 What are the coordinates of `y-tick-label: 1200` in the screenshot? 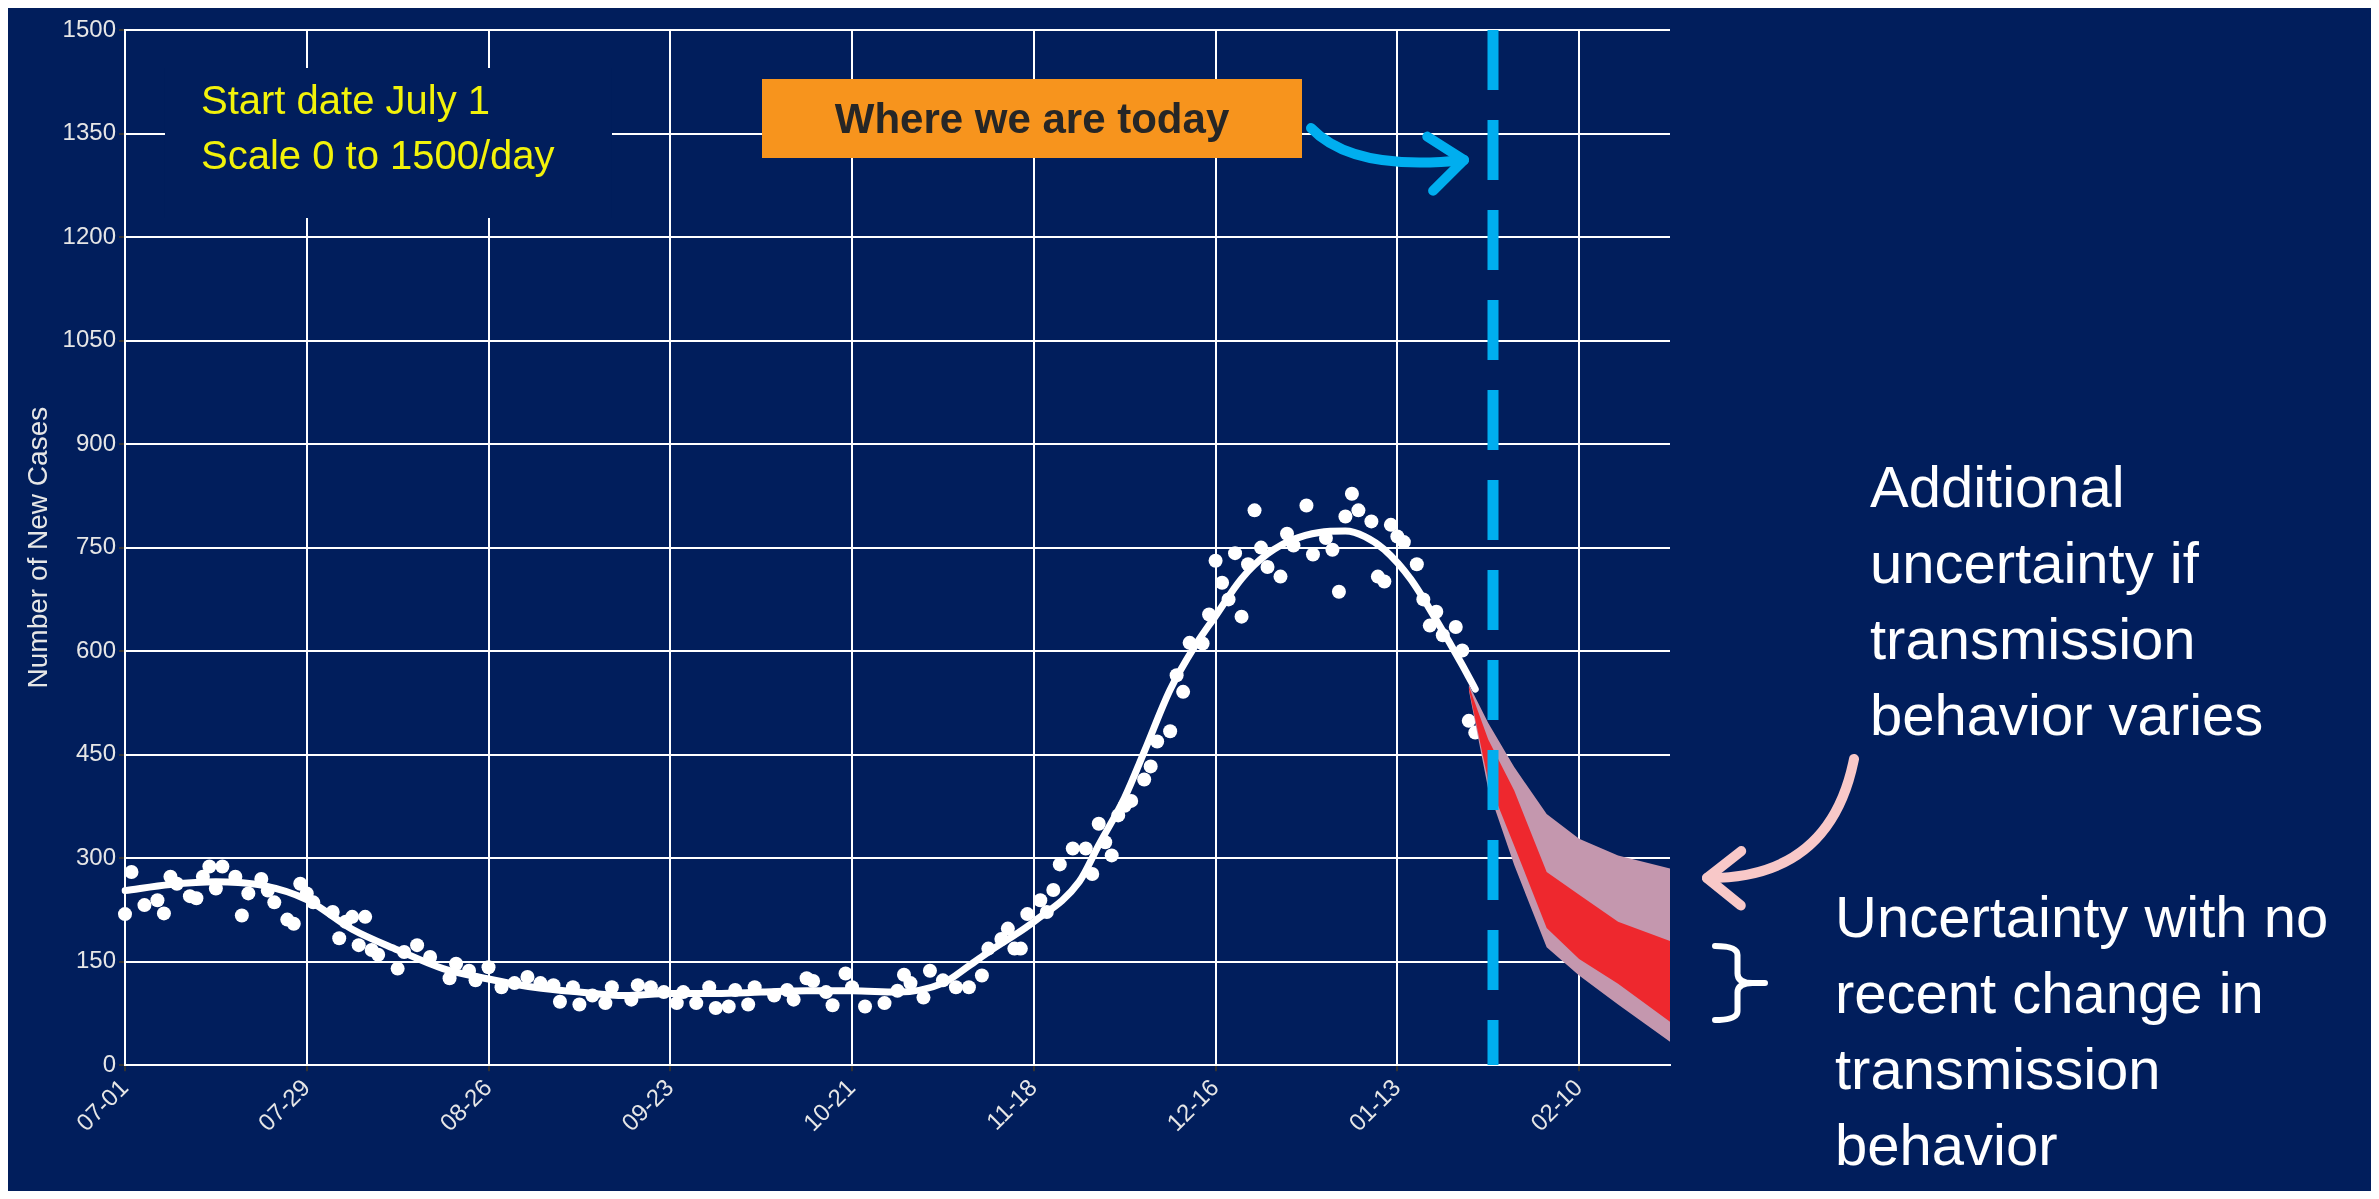 It's located at (89, 235).